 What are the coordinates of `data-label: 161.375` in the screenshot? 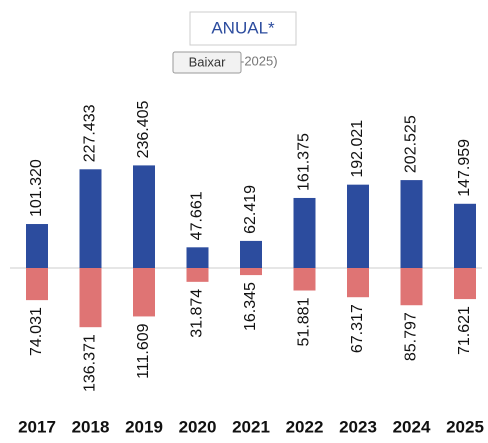 It's located at (304, 162).